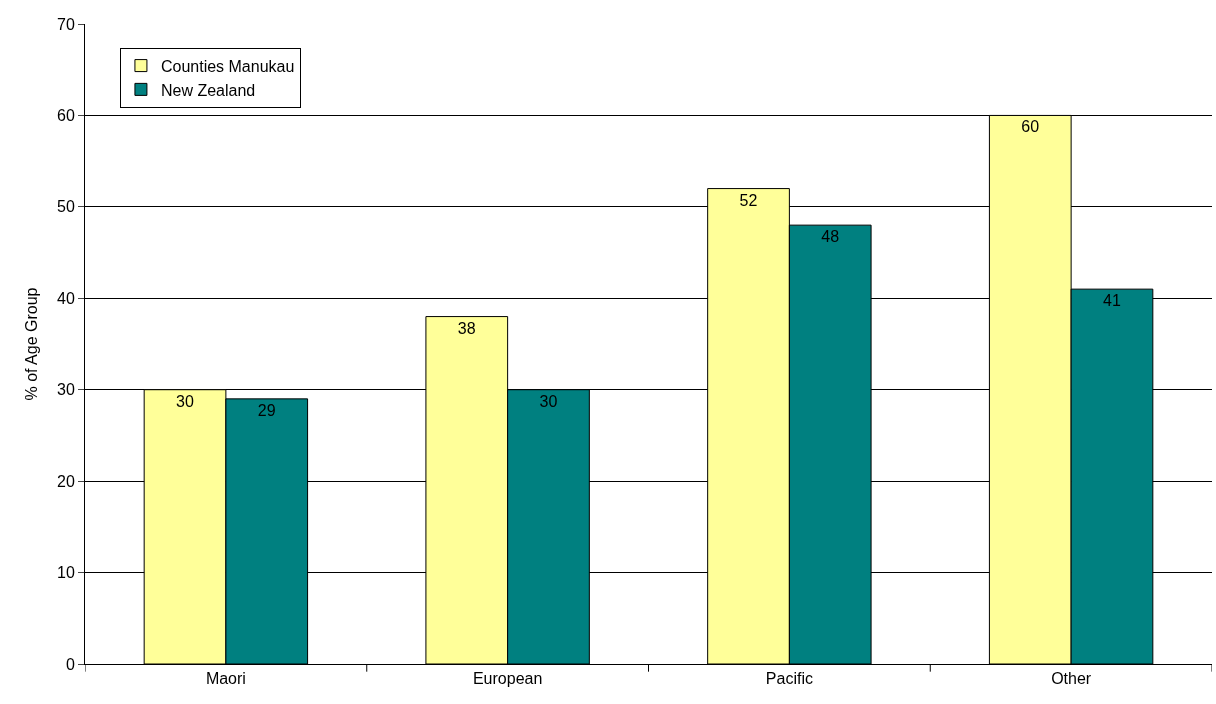 Image resolution: width=1216 pixels, height=704 pixels. What do you see at coordinates (1030, 127) in the screenshot?
I see `data-label: 60` at bounding box center [1030, 127].